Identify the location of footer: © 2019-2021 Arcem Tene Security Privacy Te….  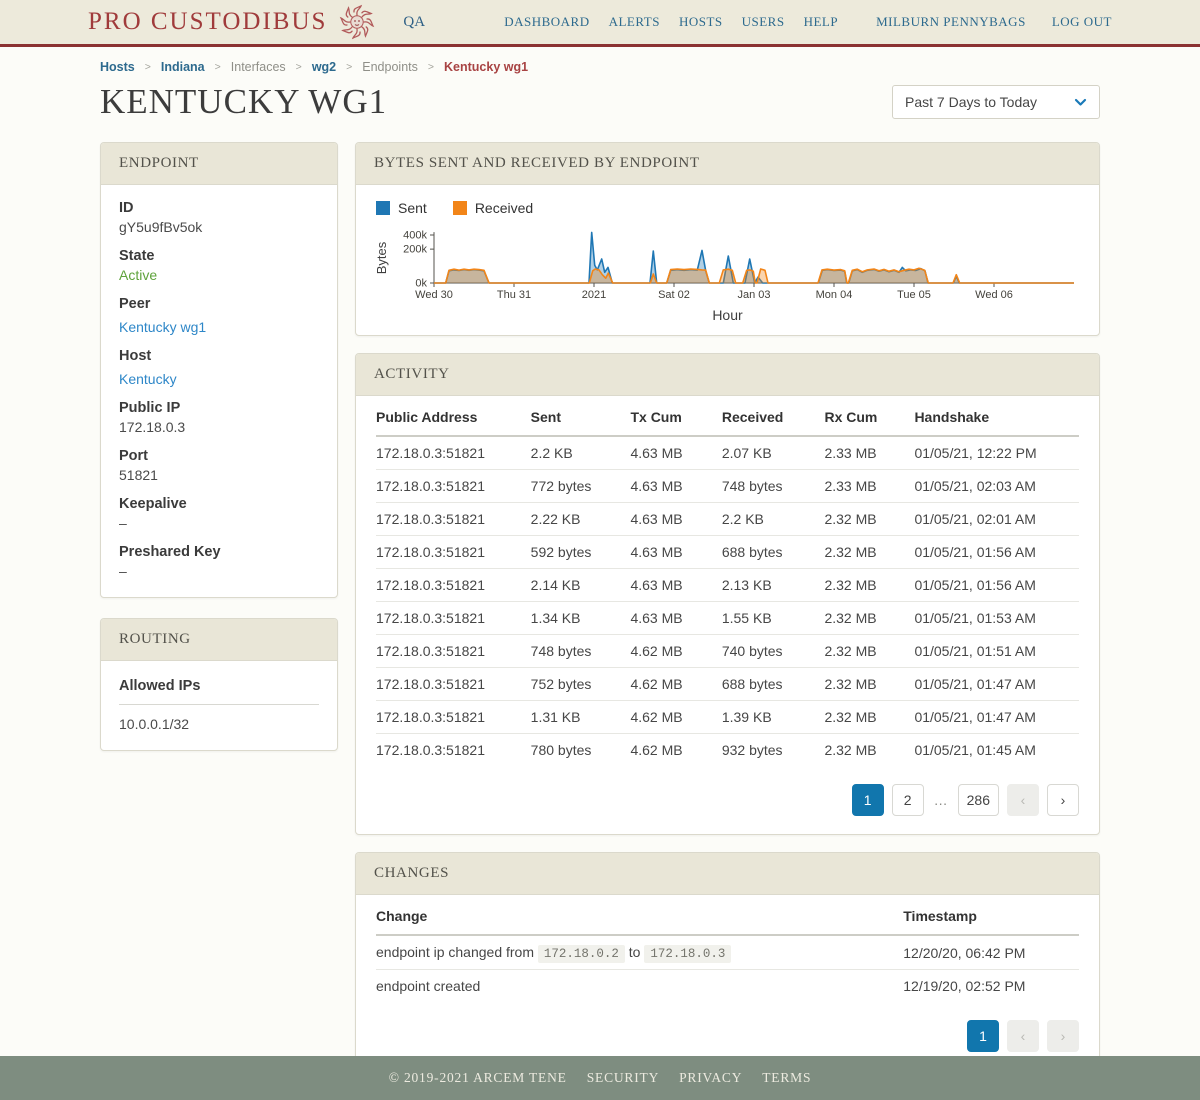
(600, 1078).